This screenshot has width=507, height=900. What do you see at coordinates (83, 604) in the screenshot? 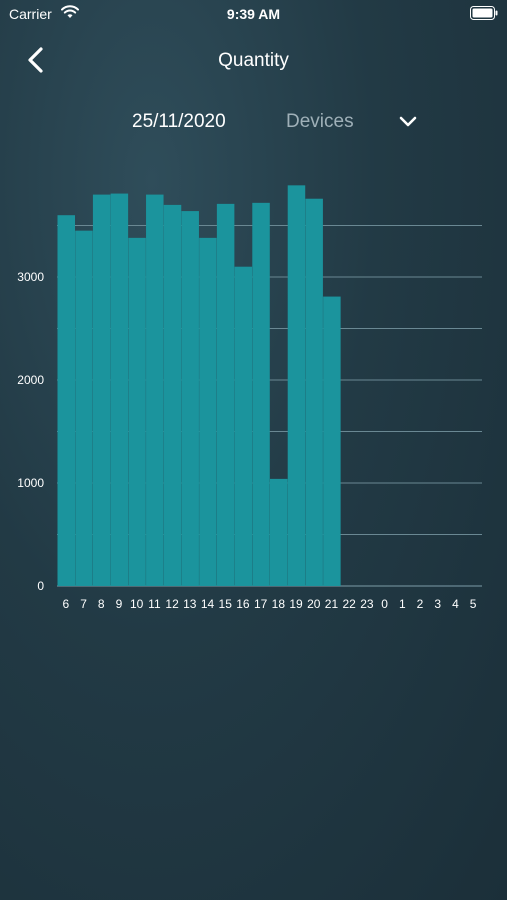
I see `x-tick-label: 7` at bounding box center [83, 604].